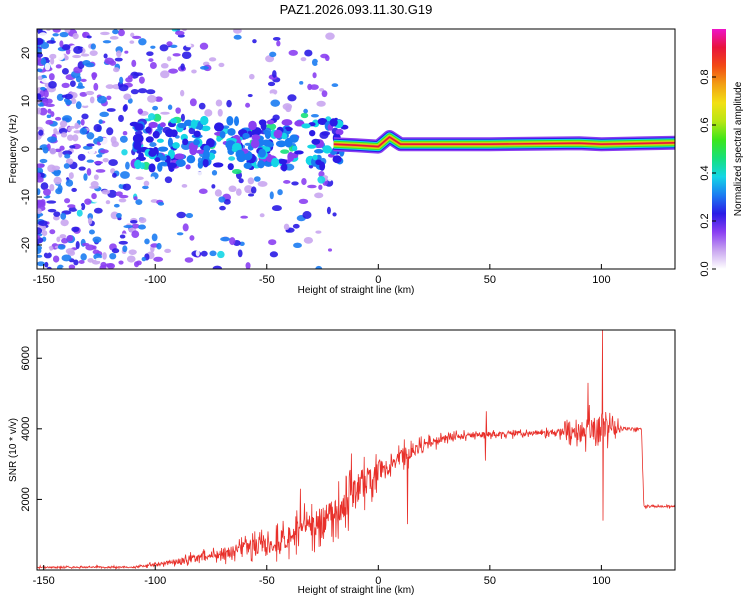  What do you see at coordinates (26, 358) in the screenshot?
I see `y-tick-label: 6000` at bounding box center [26, 358].